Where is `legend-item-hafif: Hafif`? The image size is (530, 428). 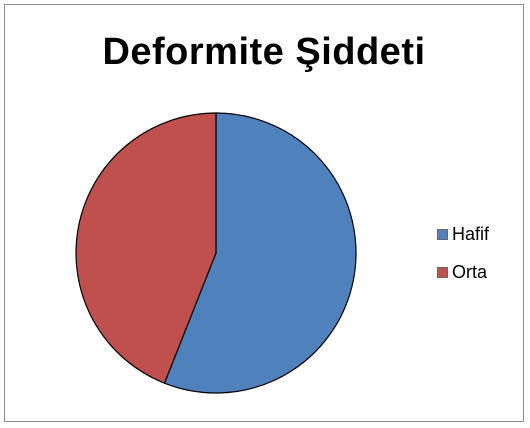
legend-item-hafif: Hafif is located at coordinates (463, 234).